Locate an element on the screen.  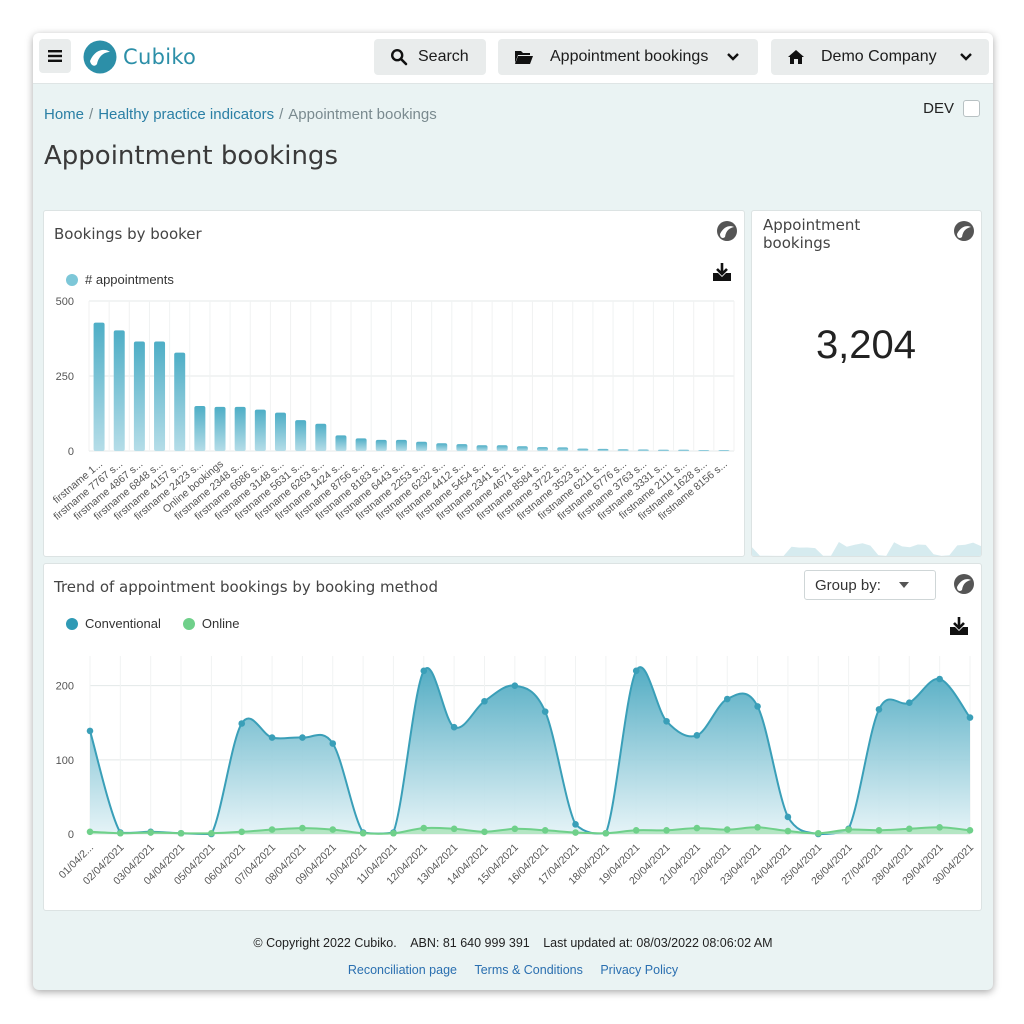
chart-legend: # appointments is located at coordinates (120, 279).